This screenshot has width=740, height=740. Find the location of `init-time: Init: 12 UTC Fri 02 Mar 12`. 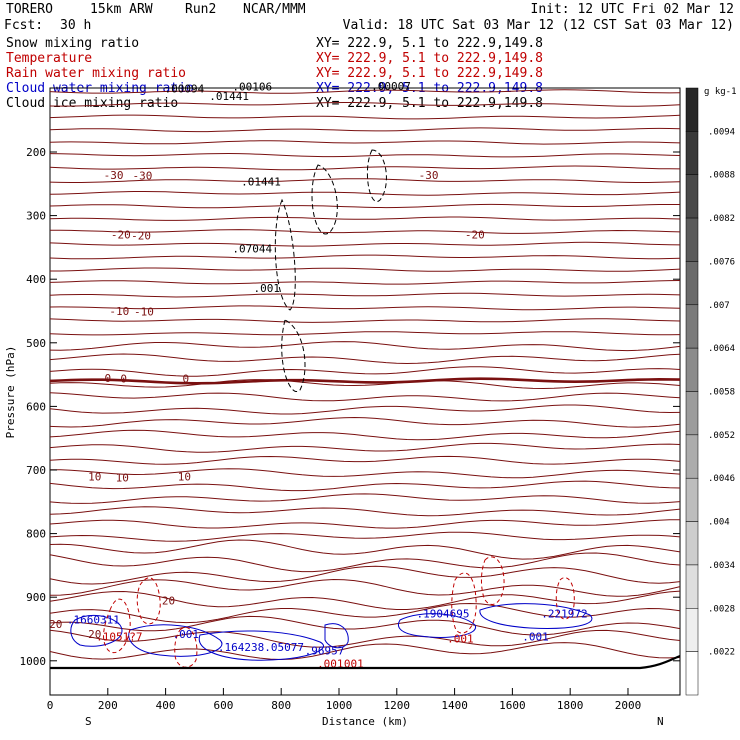

init-time: Init: 12 UTC Fri 02 Mar 12 is located at coordinates (633, 9).